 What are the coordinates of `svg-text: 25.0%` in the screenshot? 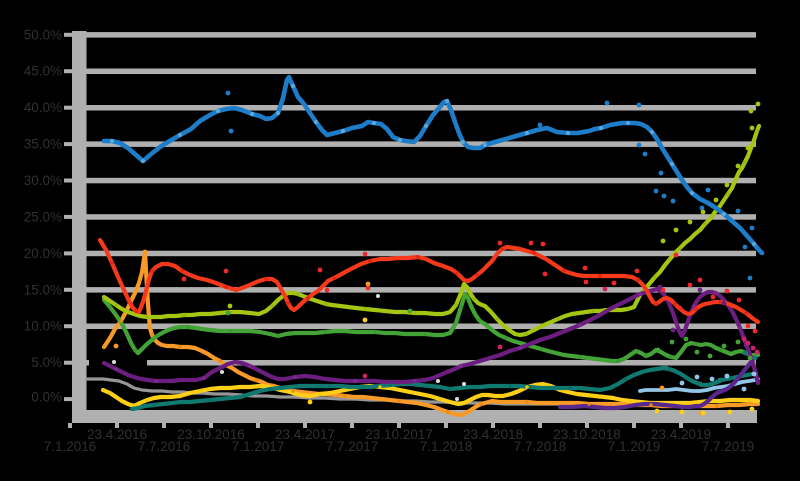 It's located at (43, 216).